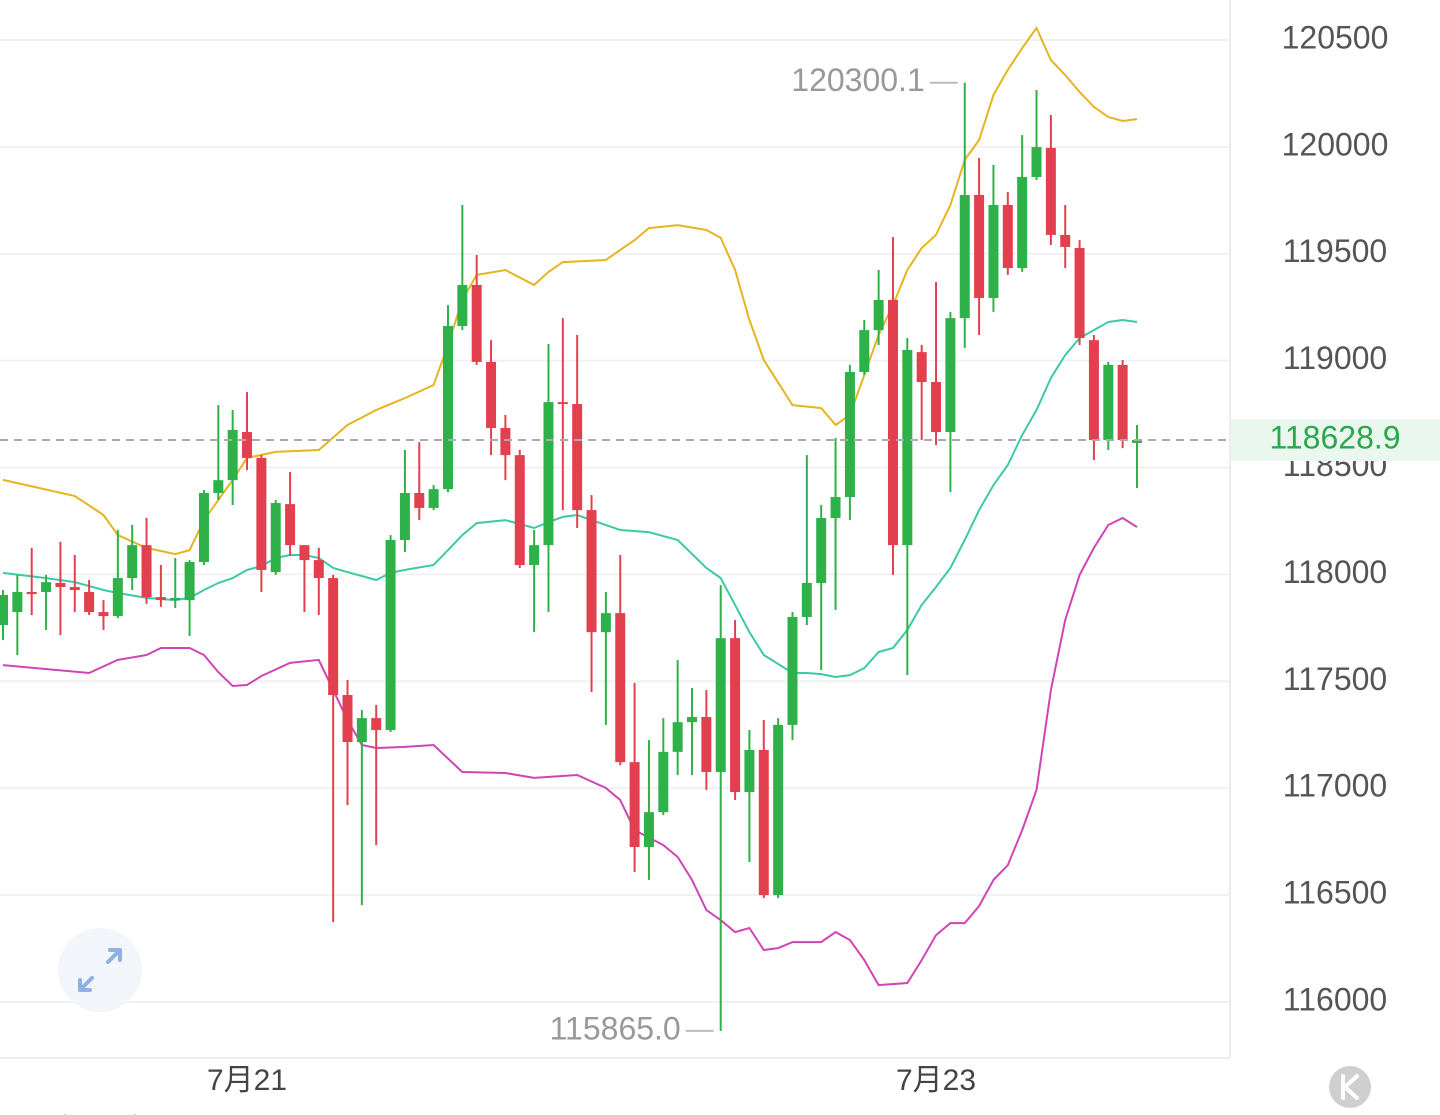 This screenshot has width=1440, height=1115. What do you see at coordinates (100, 970) in the screenshot?
I see `expand-button` at bounding box center [100, 970].